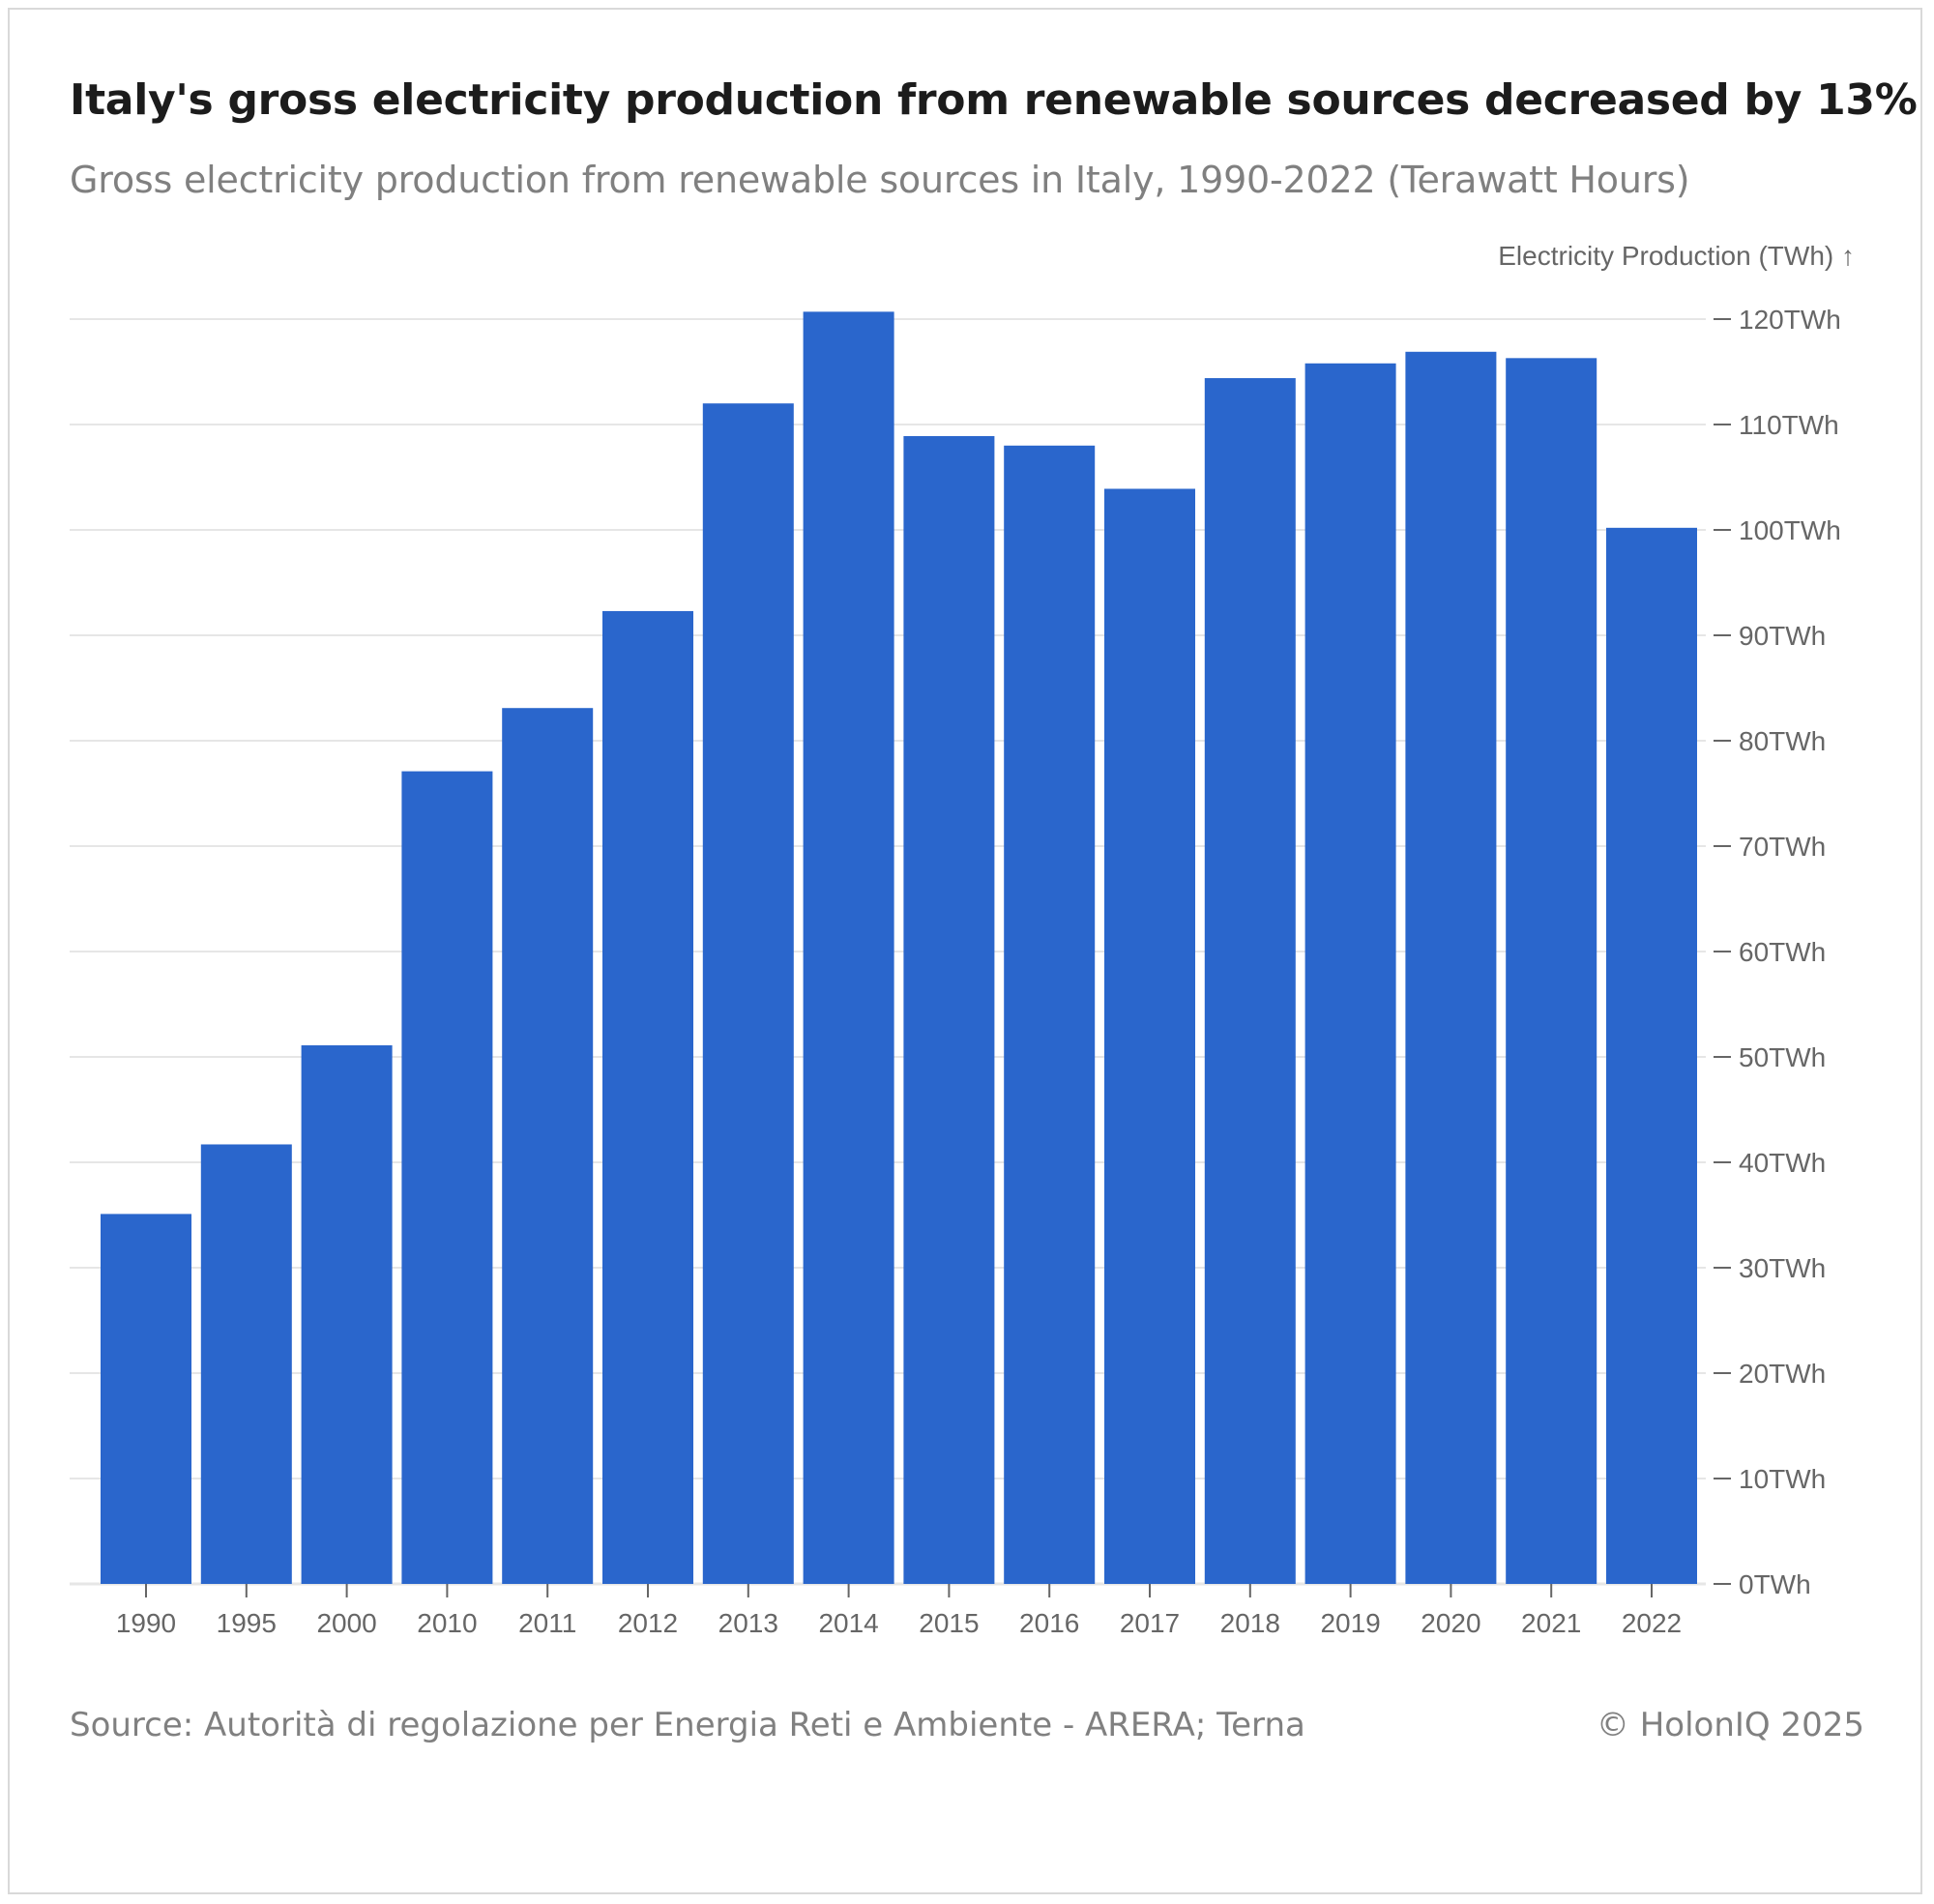 The height and width of the screenshot is (1904, 1934). What do you see at coordinates (748, 1623) in the screenshot?
I see `x-tick-label: 2013` at bounding box center [748, 1623].